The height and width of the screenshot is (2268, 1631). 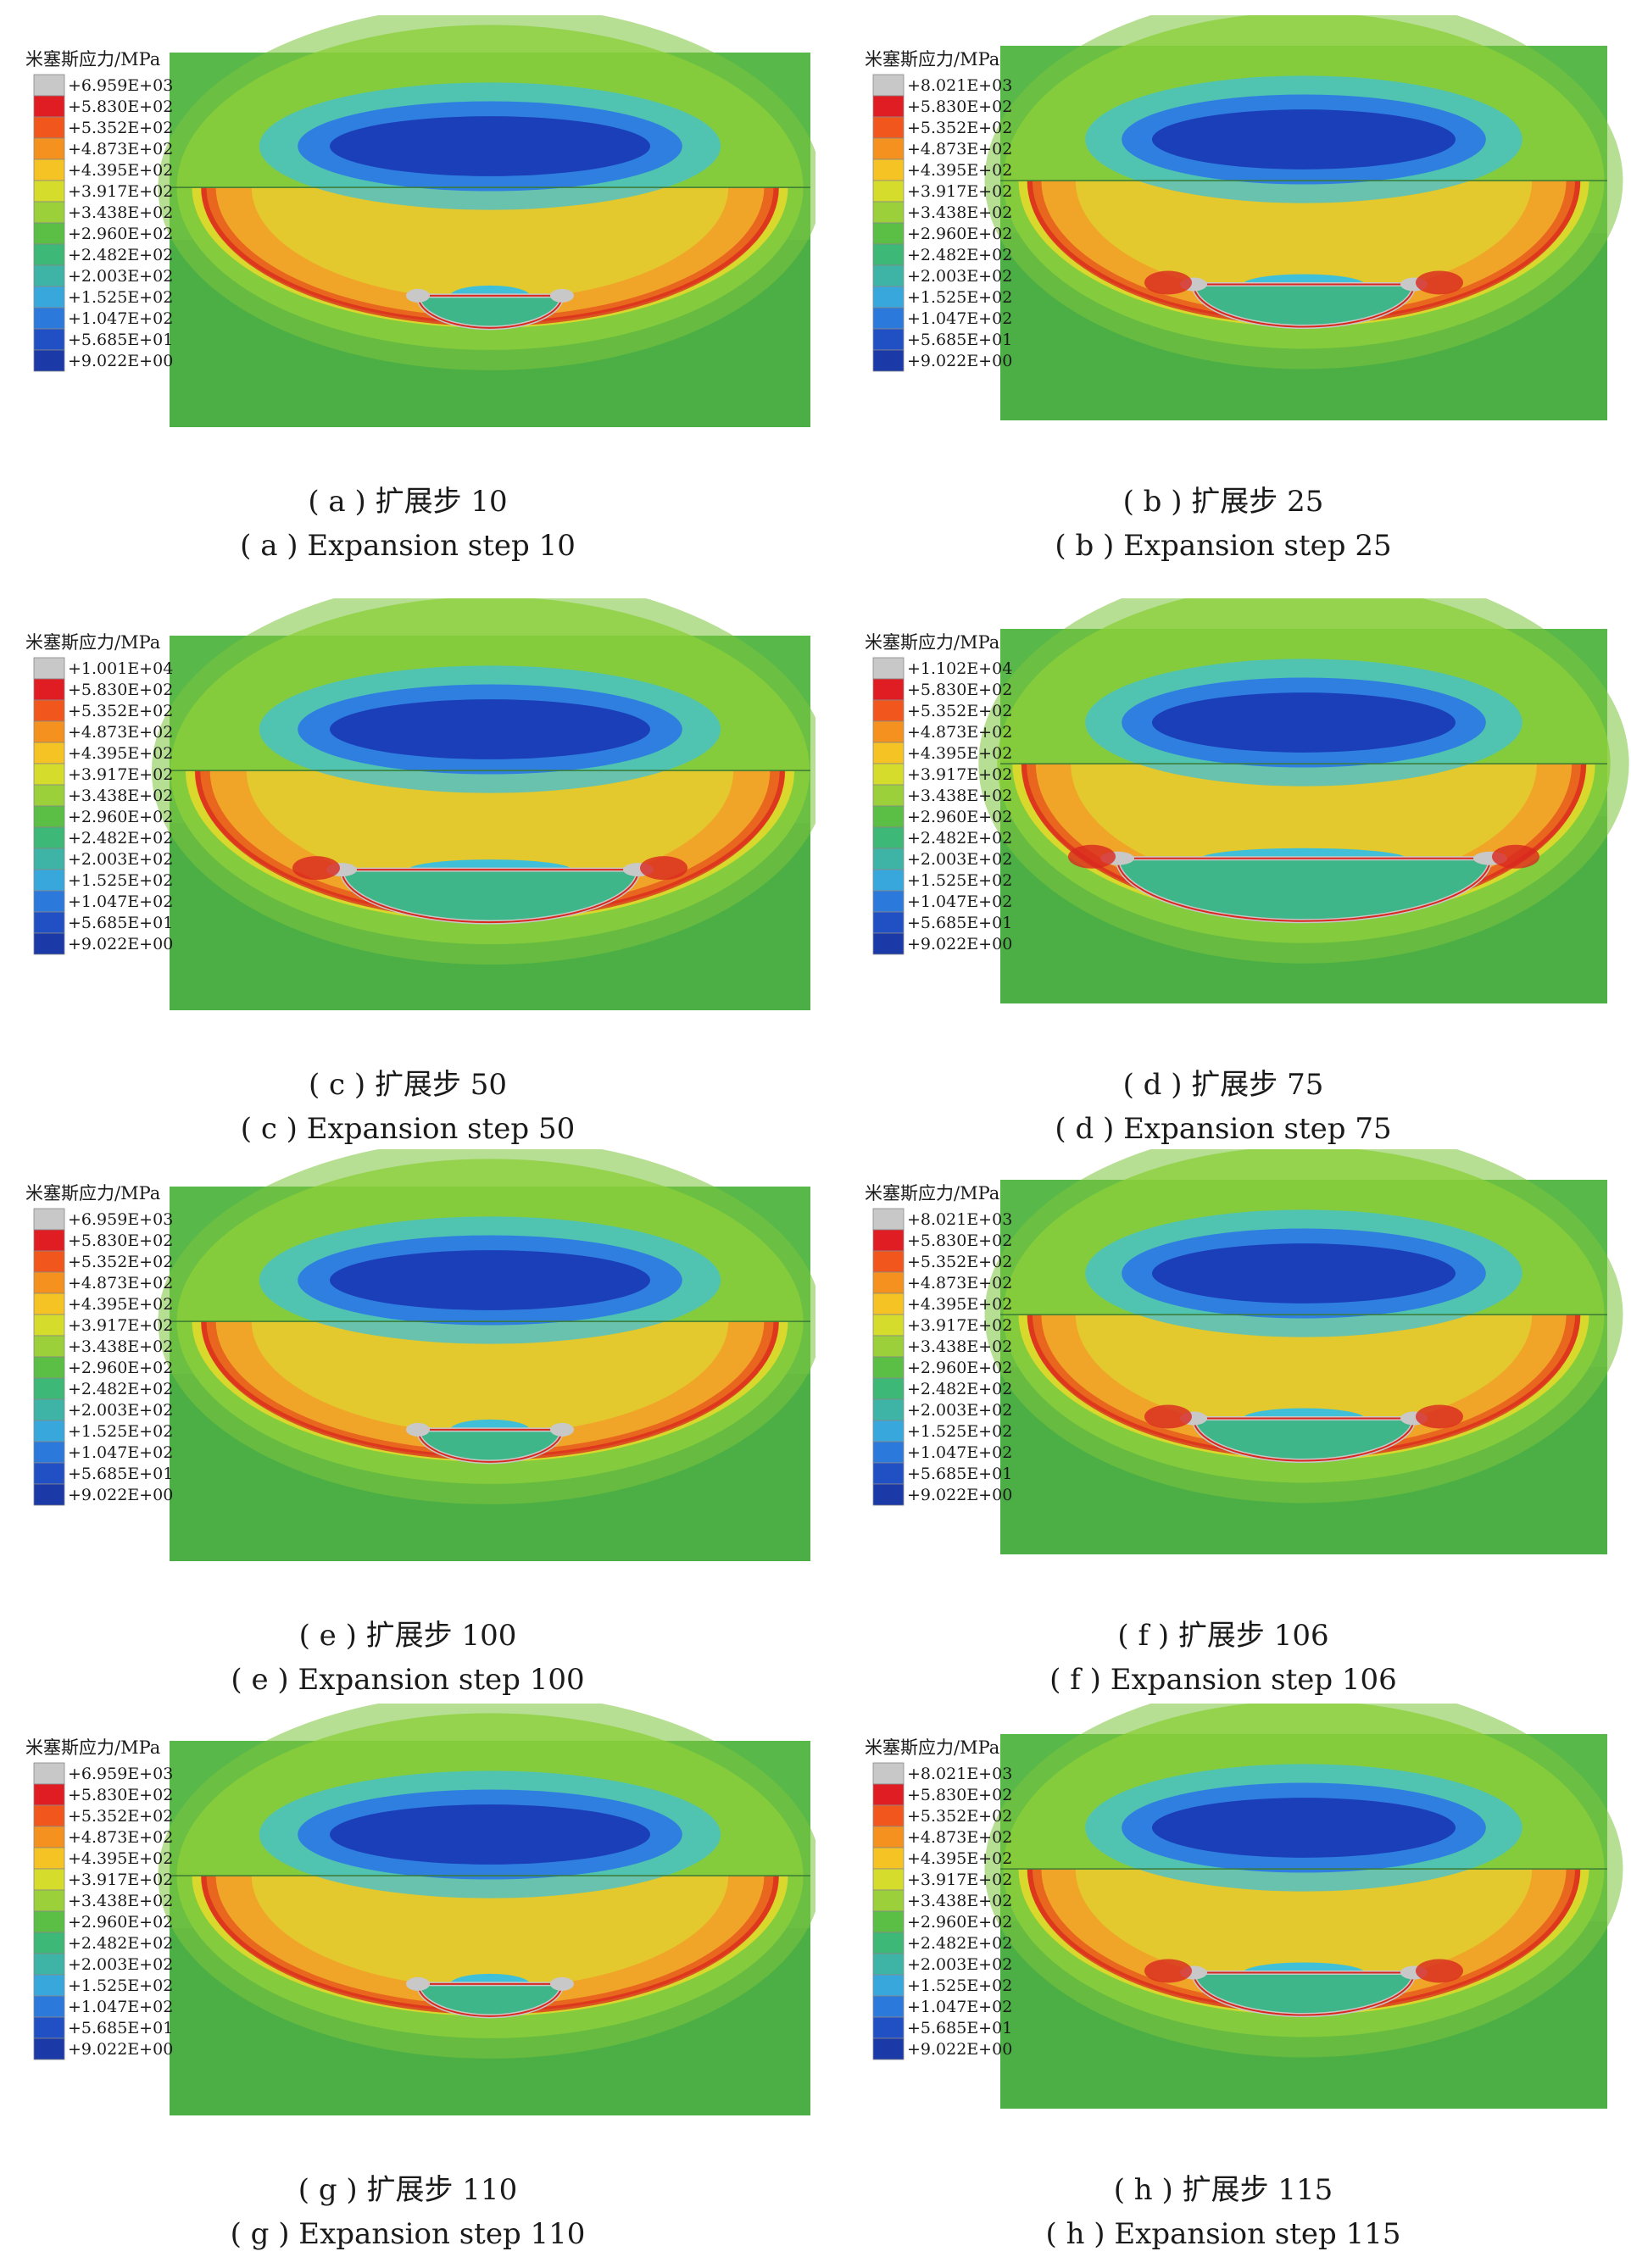 What do you see at coordinates (960, 318) in the screenshot?
I see `legend-value: +1.047E+02` at bounding box center [960, 318].